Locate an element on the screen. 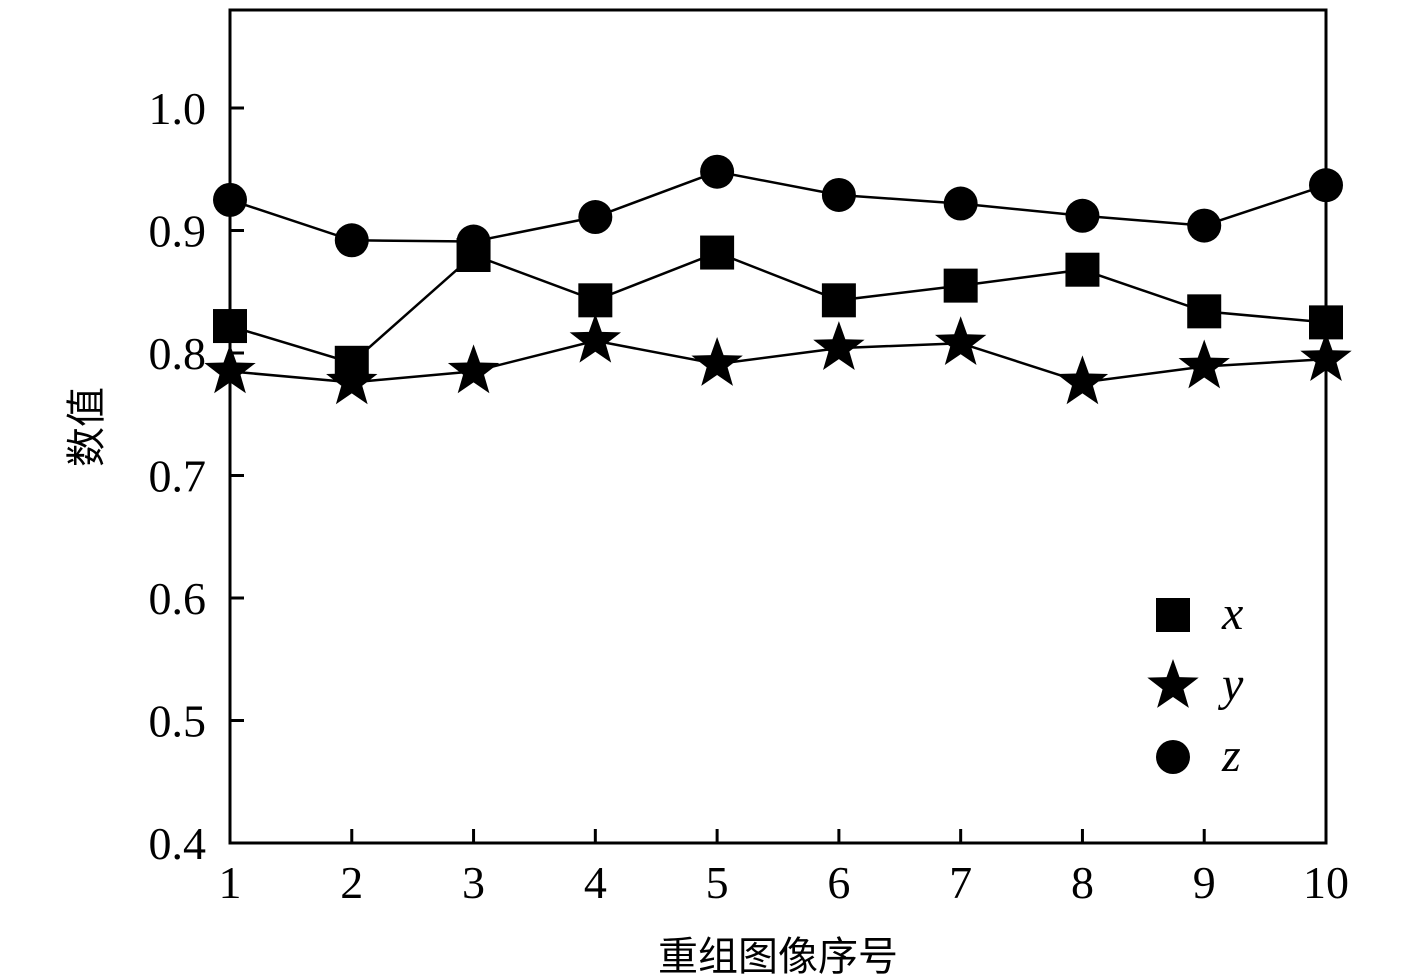 This screenshot has width=1417, height=980. y-tick-label: 0.4 is located at coordinates (178, 843).